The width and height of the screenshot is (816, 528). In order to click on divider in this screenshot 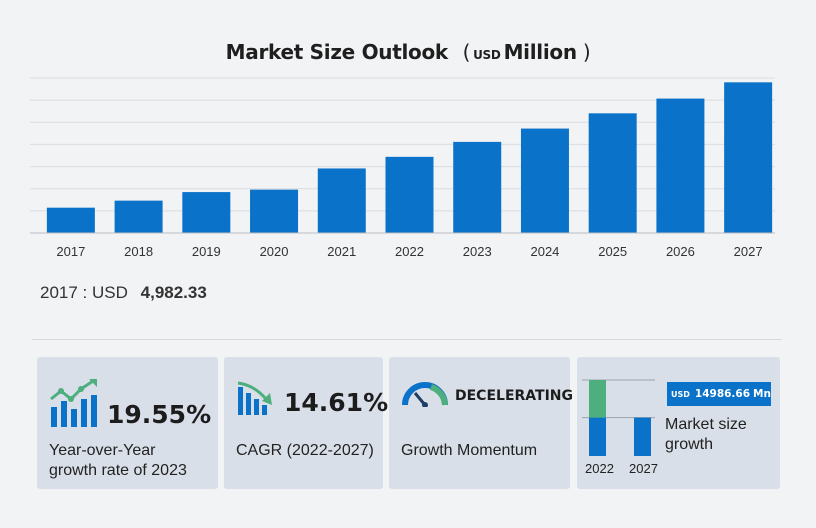, I will do `click(407, 339)`.